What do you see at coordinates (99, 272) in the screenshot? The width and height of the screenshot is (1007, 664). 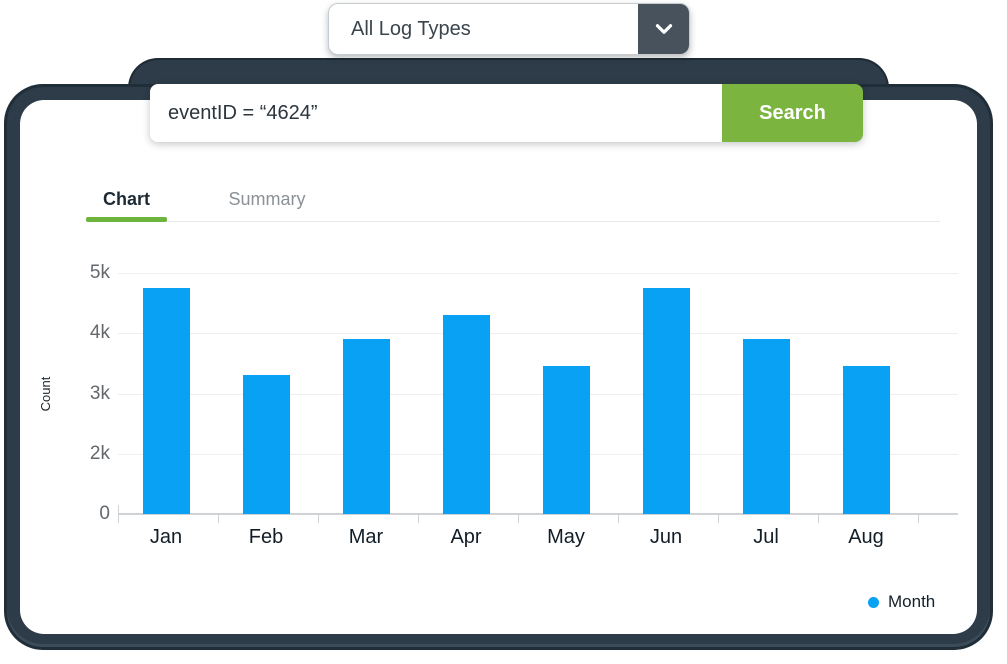 I see `y-tick-label: 5k` at bounding box center [99, 272].